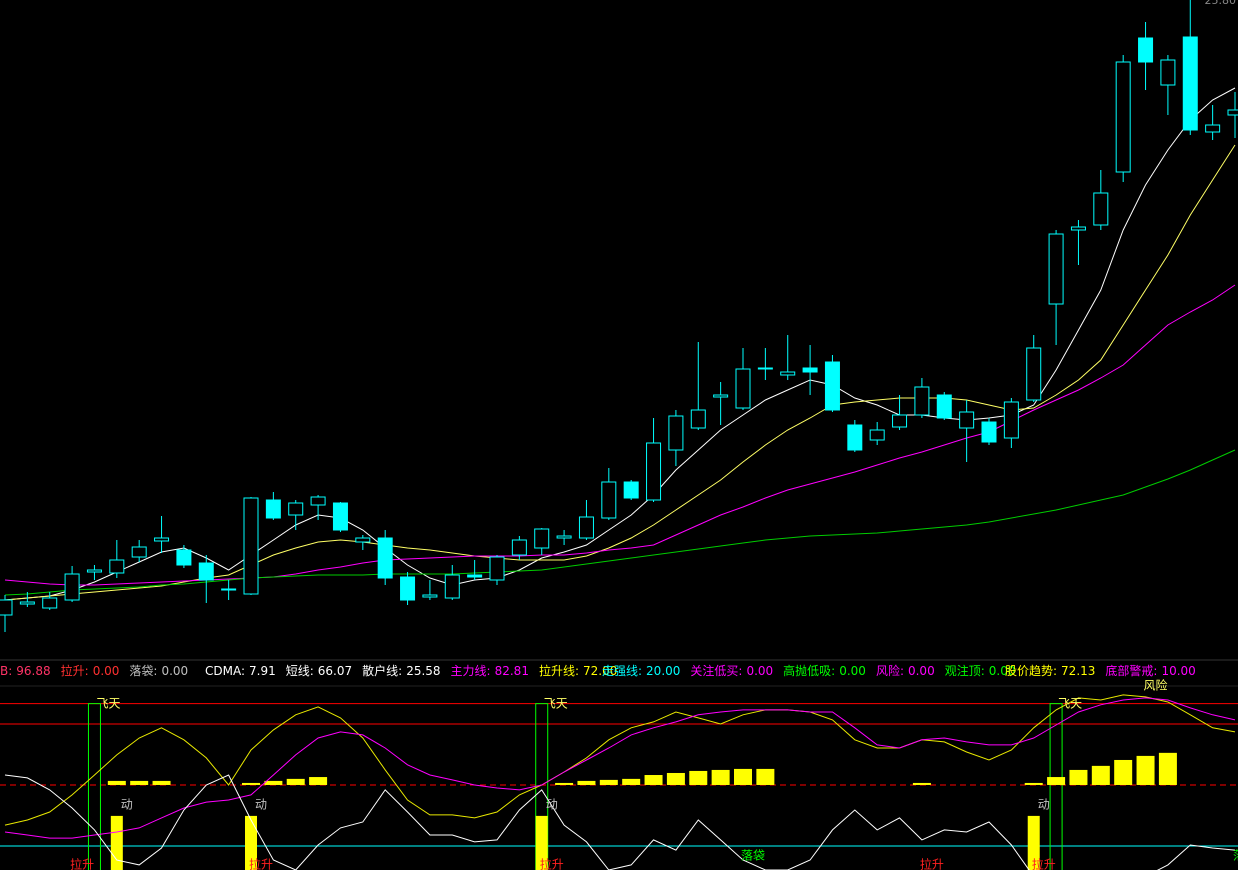 The height and width of the screenshot is (870, 1238). I want to click on legend-value: 25.58, so click(423, 671).